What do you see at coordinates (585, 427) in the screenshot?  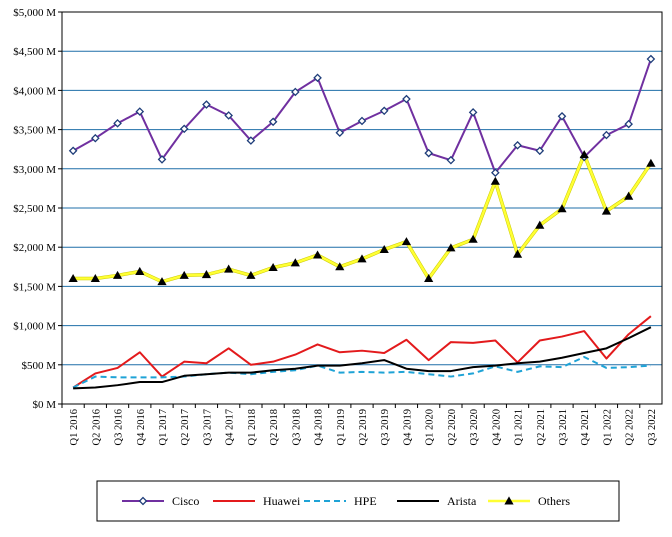 I see `x-tick-label: Q4 2021` at bounding box center [585, 427].